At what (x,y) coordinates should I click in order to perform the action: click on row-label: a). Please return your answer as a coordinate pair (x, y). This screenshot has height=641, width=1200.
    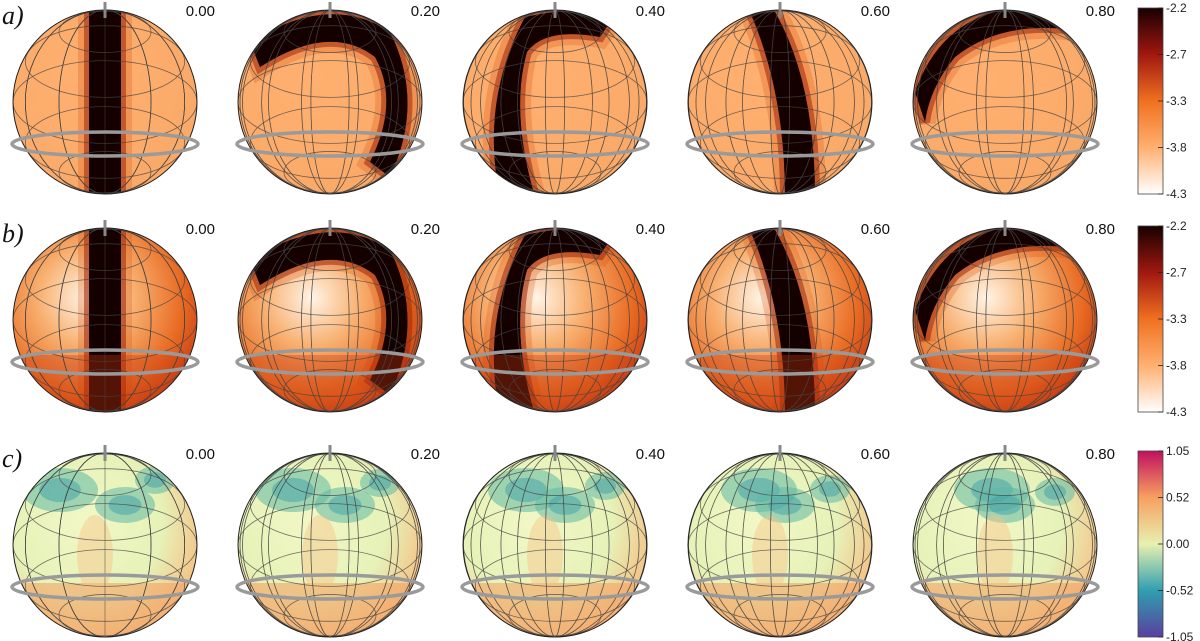
    Looking at the image, I should click on (13, 15).